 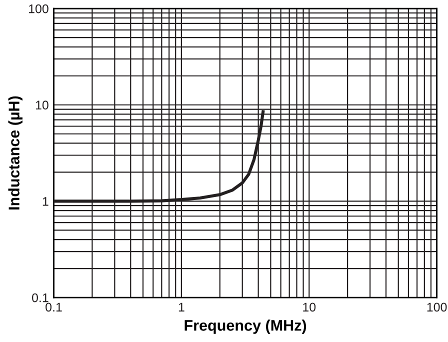 I want to click on x-axis-title: Frequency (MHz), so click(x=245, y=327).